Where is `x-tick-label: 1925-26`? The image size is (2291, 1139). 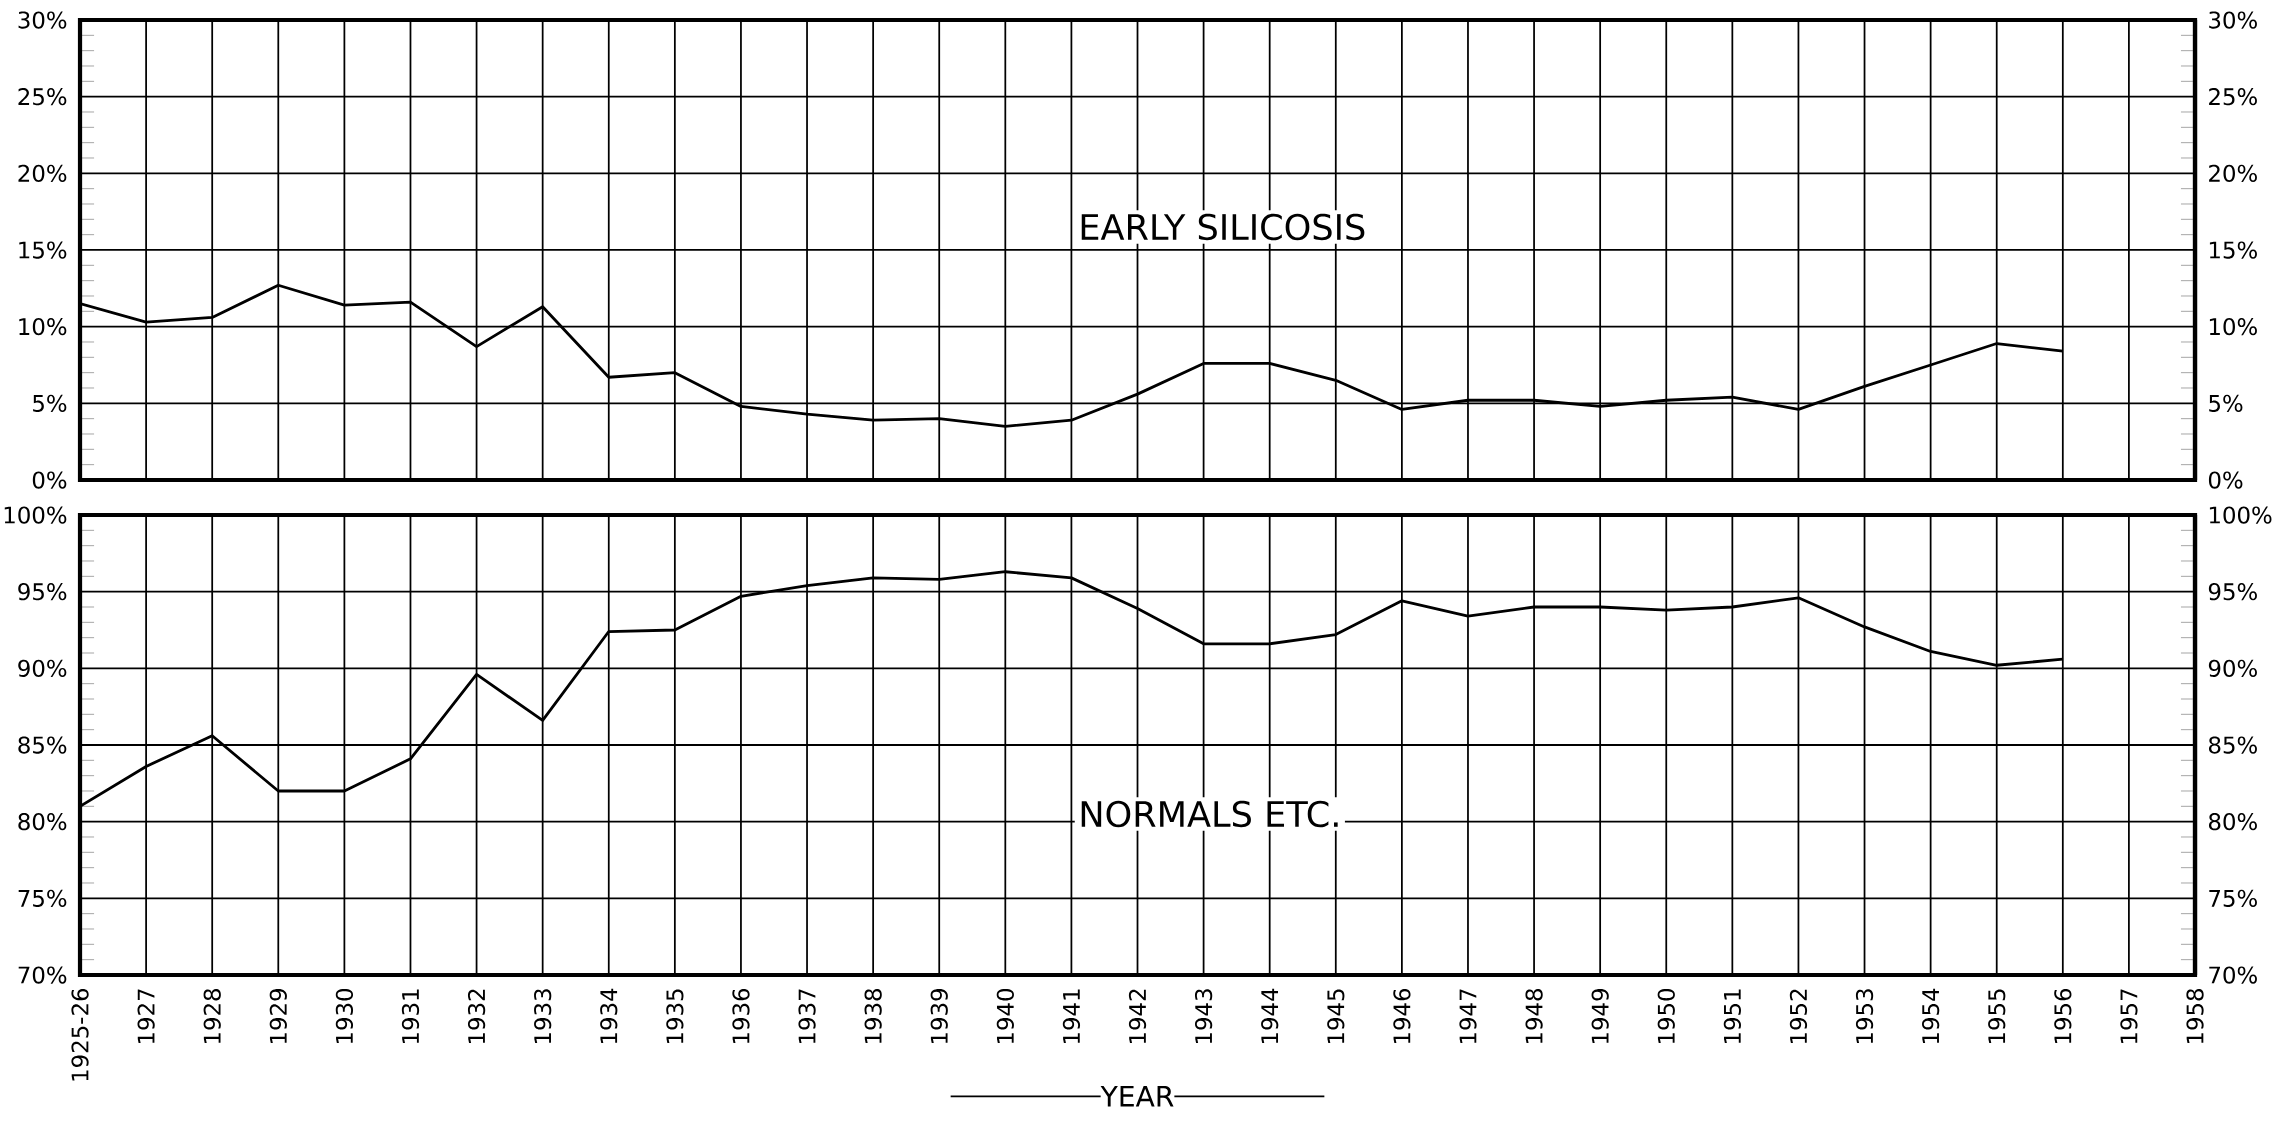
x-tick-label: 1925-26 is located at coordinates (80, 1034).